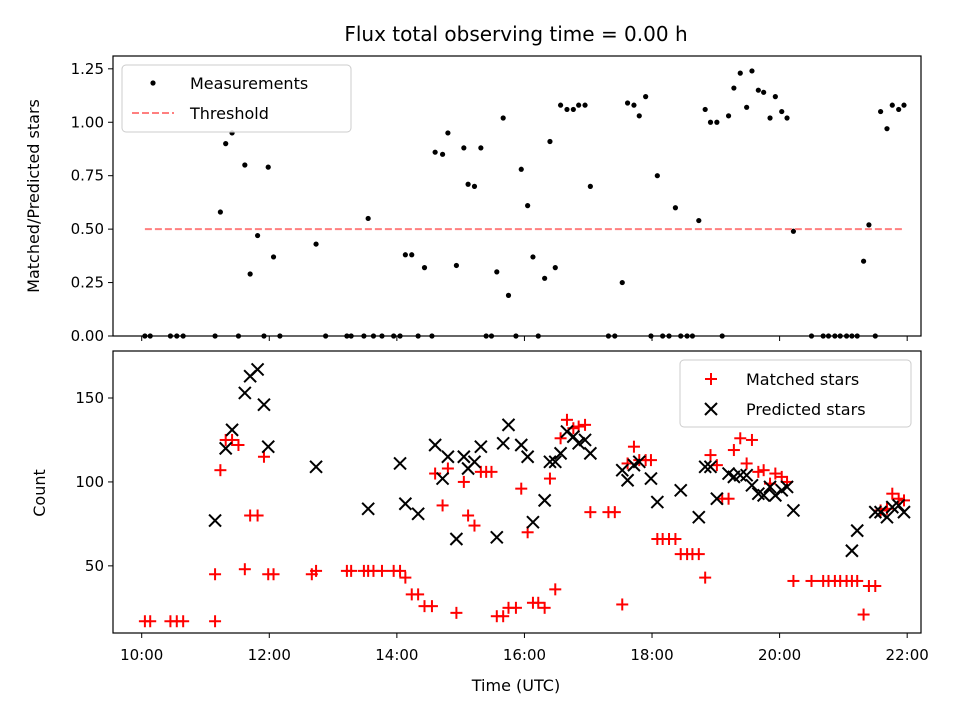  I want to click on legend-label-measurements: Measurements, so click(249, 83).